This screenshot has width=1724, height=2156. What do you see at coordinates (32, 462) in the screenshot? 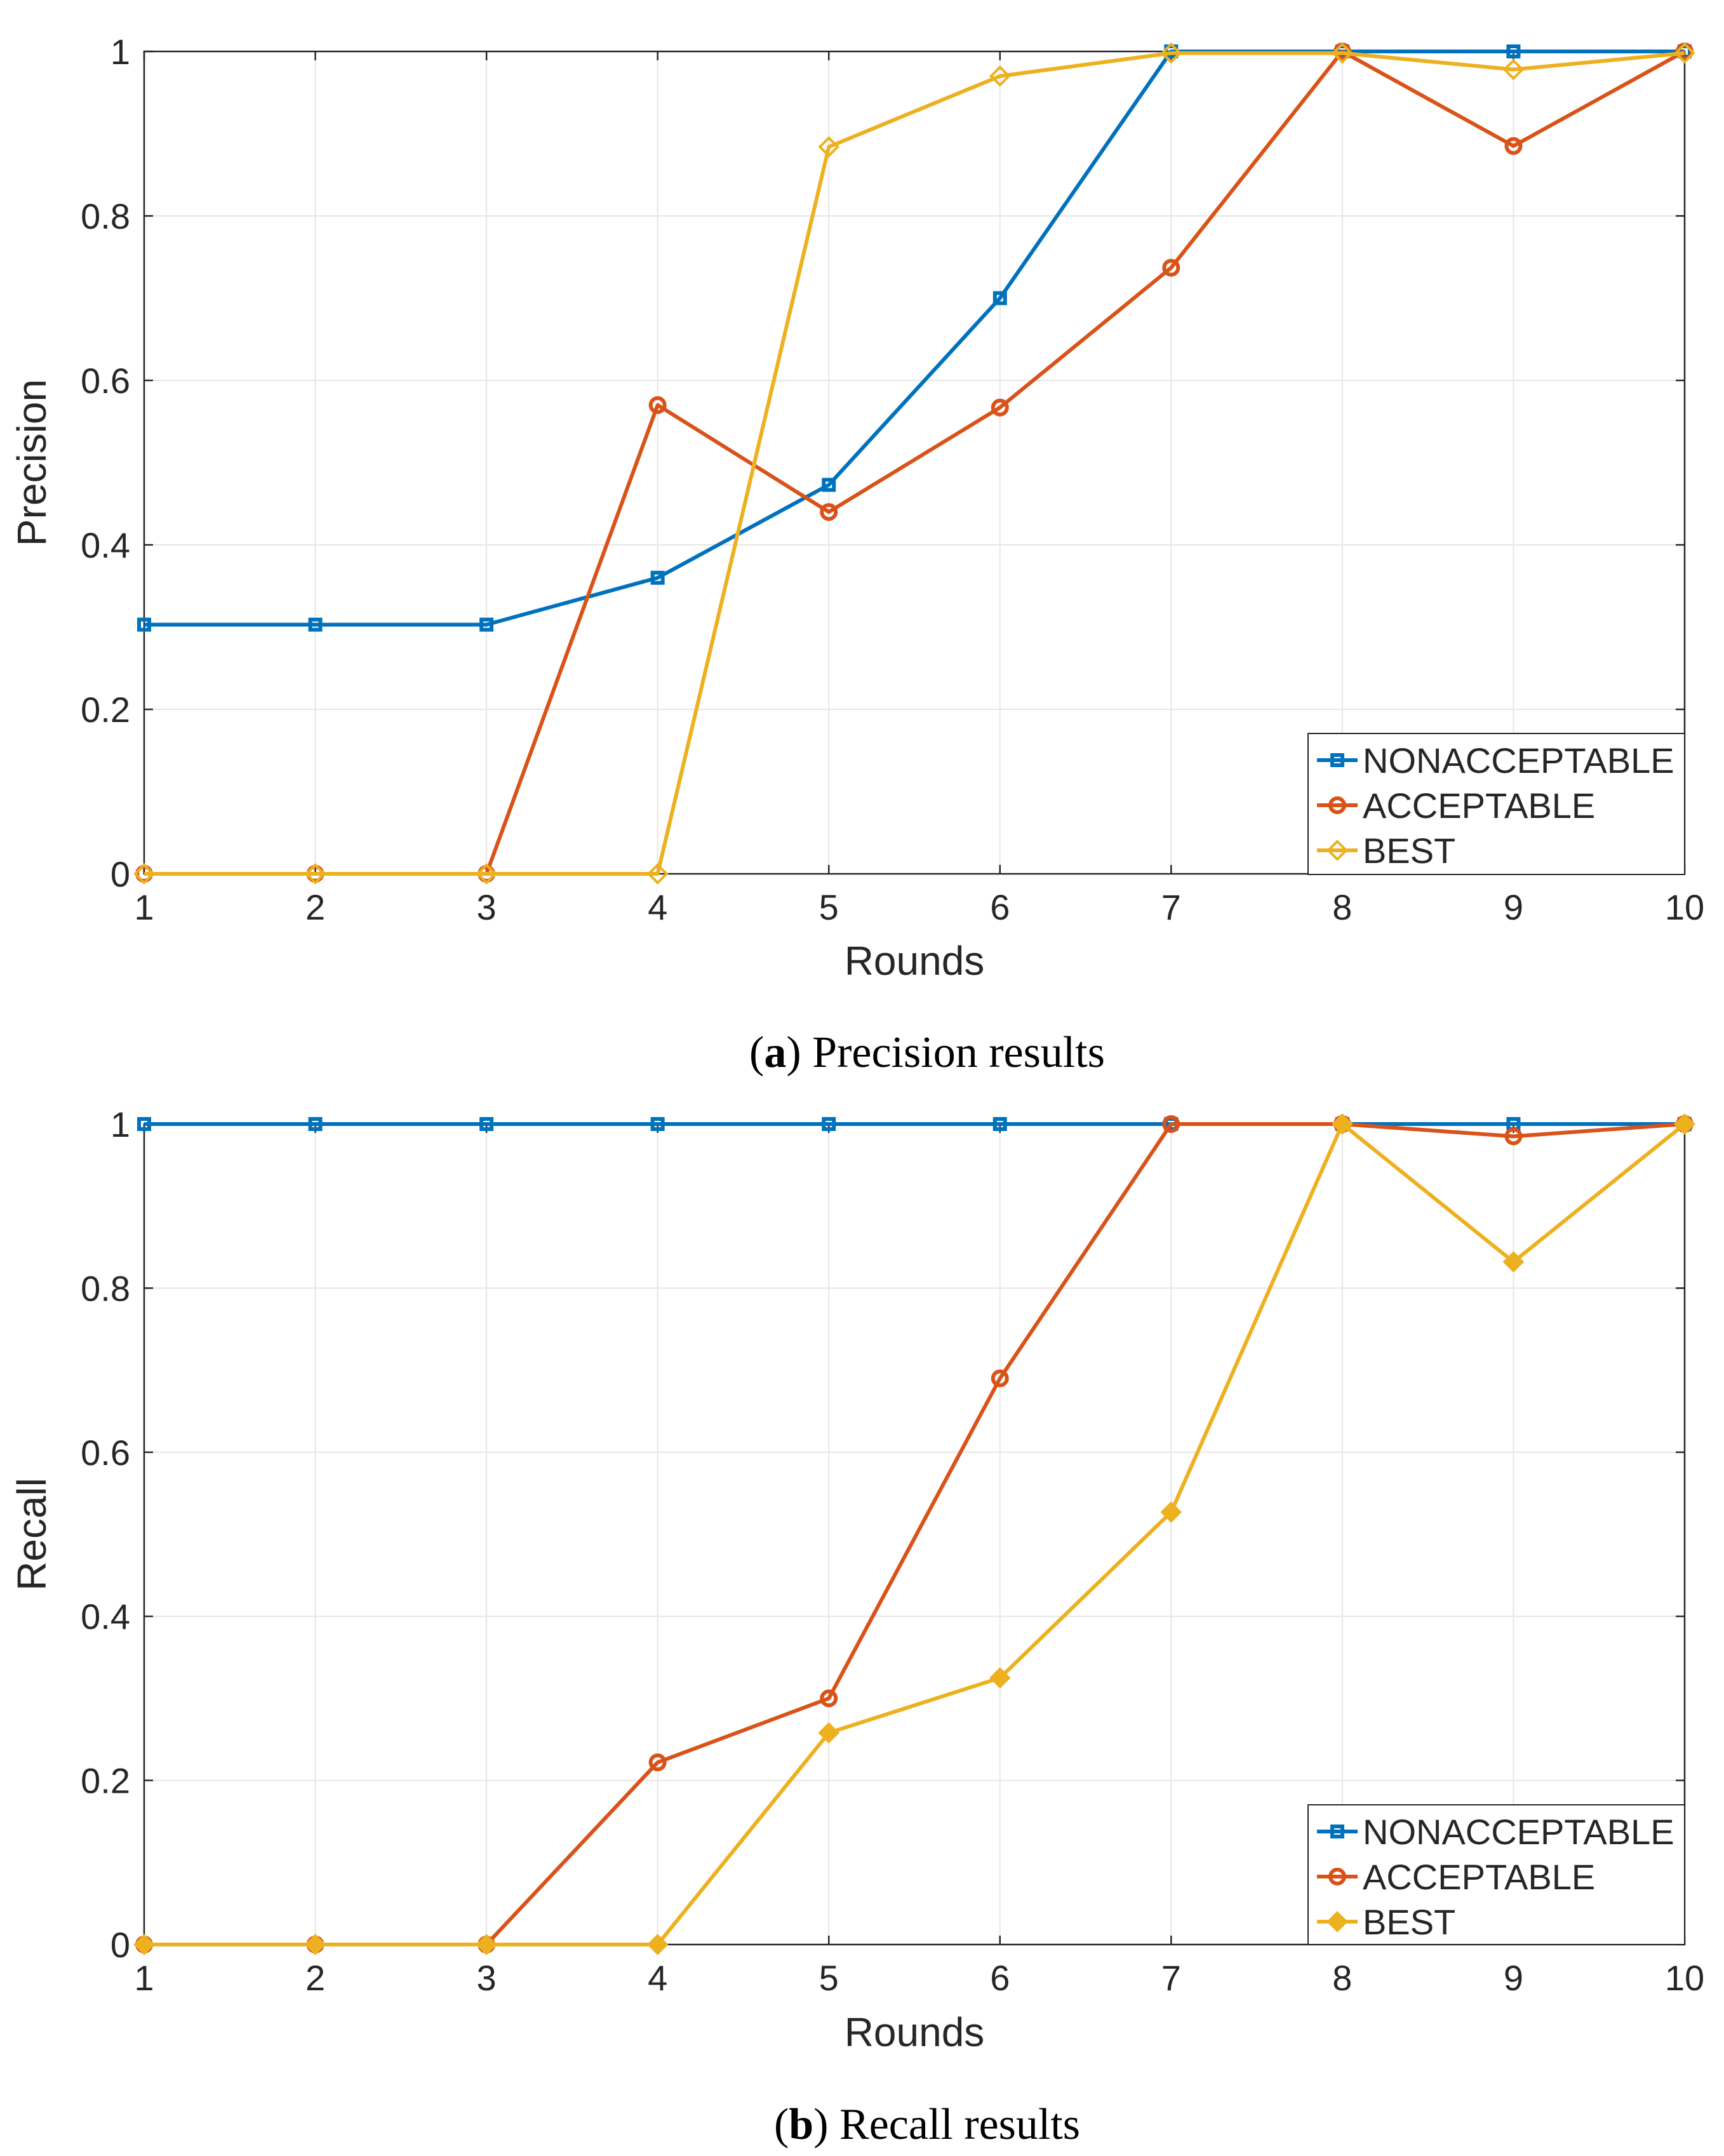
I see `y-axis-label: Precision` at bounding box center [32, 462].